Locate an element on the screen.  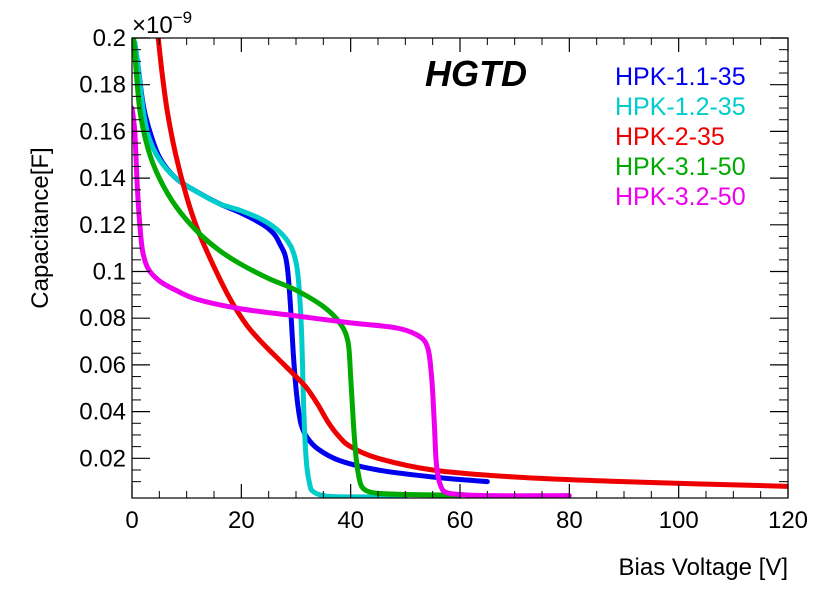
x-axis-label: Bias Voltage [V] is located at coordinates (703, 567).